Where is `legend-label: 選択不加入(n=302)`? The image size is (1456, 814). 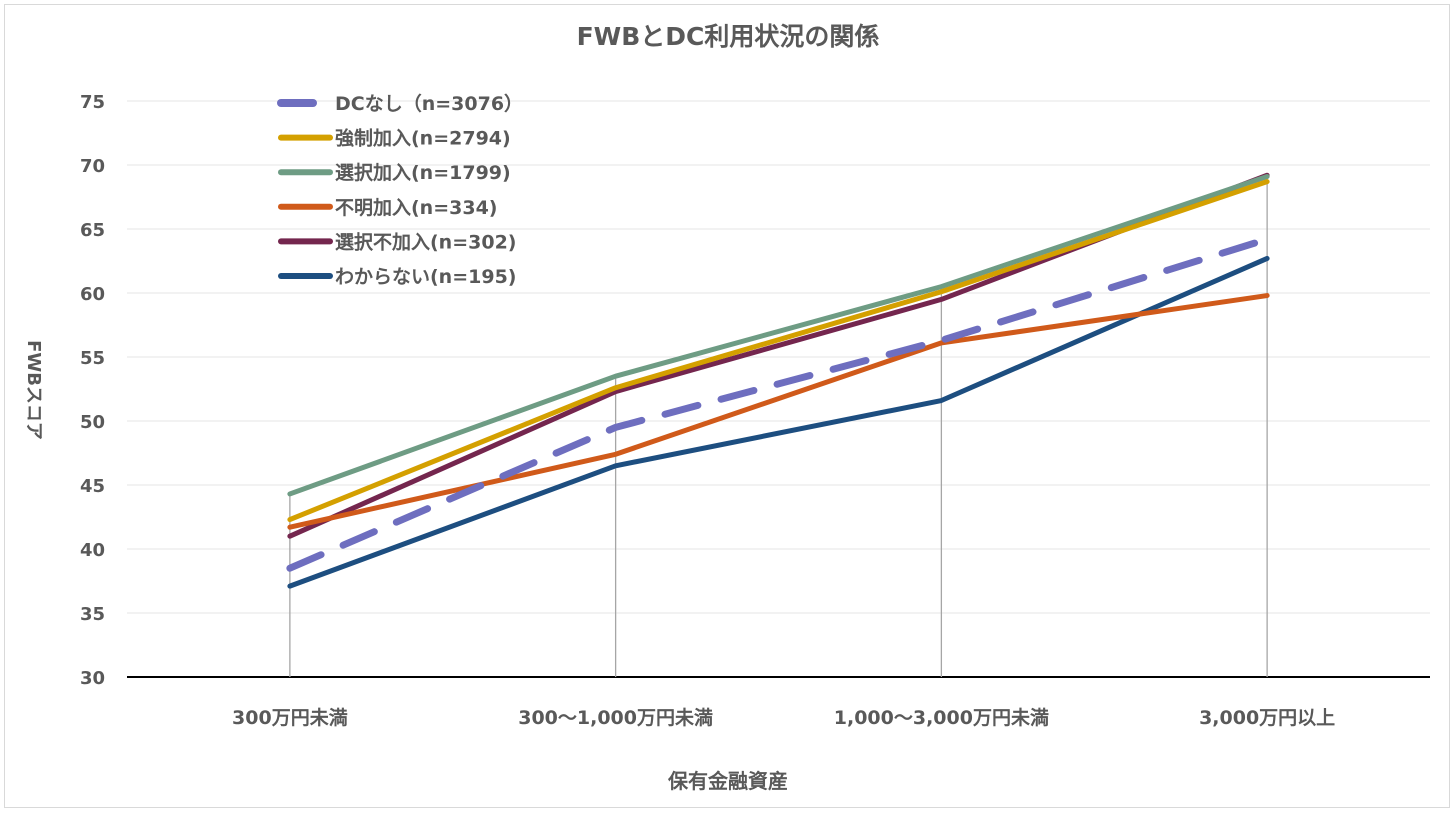 legend-label: 選択不加入(n=302) is located at coordinates (425, 242).